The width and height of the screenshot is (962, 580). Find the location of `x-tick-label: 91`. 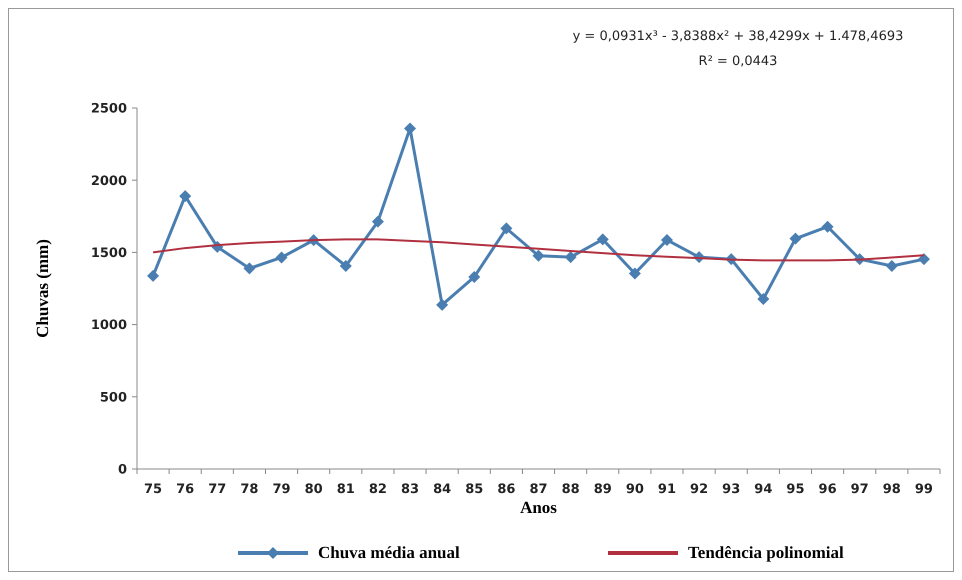

x-tick-label: 91 is located at coordinates (667, 489).